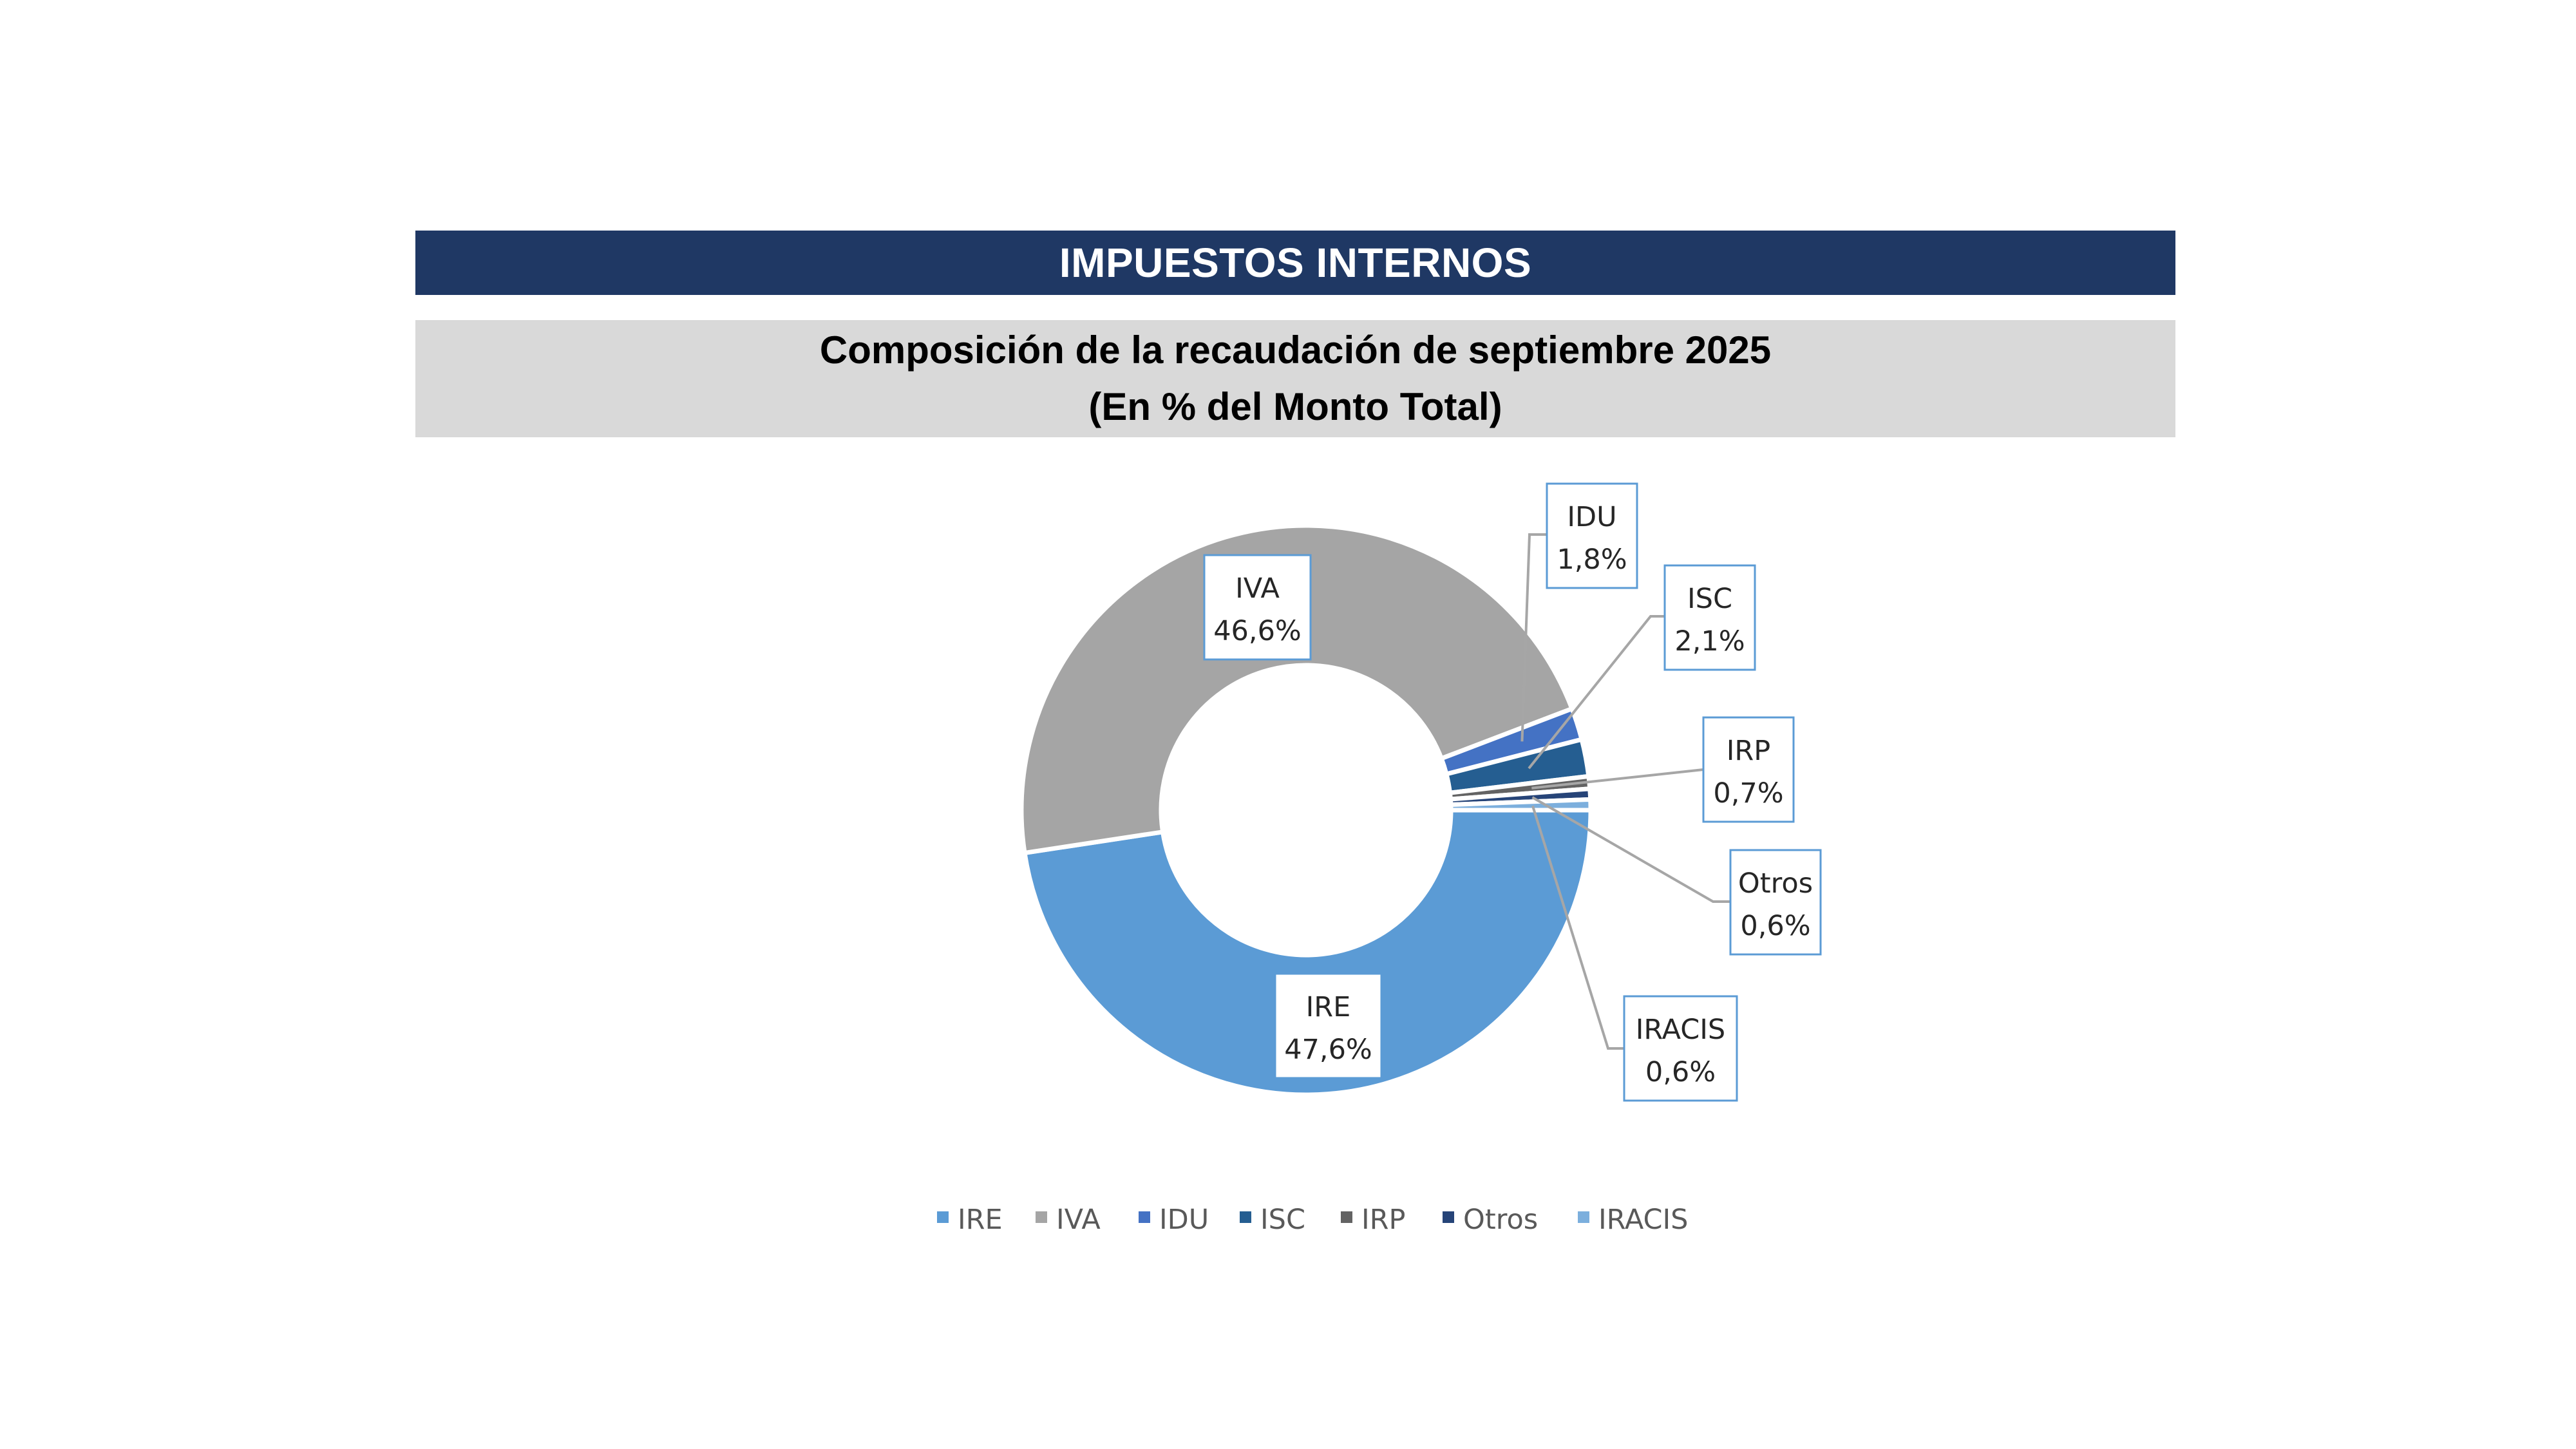 This screenshot has height=1449, width=2576. Describe the element at coordinates (1448, 1217) in the screenshot. I see `legend-swatch-otros` at that location.